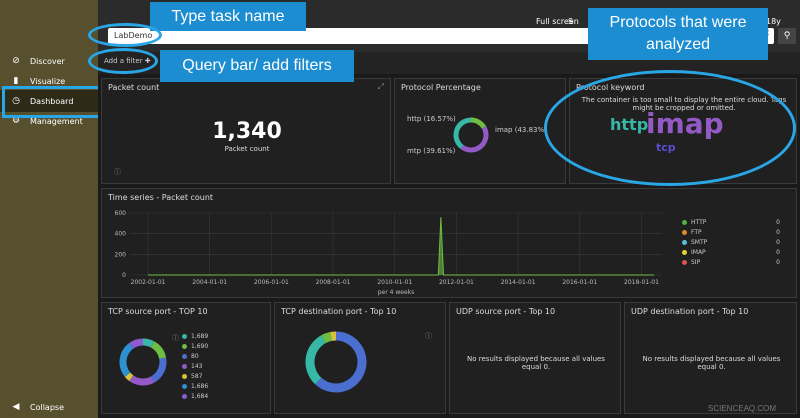 Image resolution: width=800 pixels, height=418 pixels. Describe the element at coordinates (200, 396) in the screenshot. I see `legend-label: 1,684` at that location.